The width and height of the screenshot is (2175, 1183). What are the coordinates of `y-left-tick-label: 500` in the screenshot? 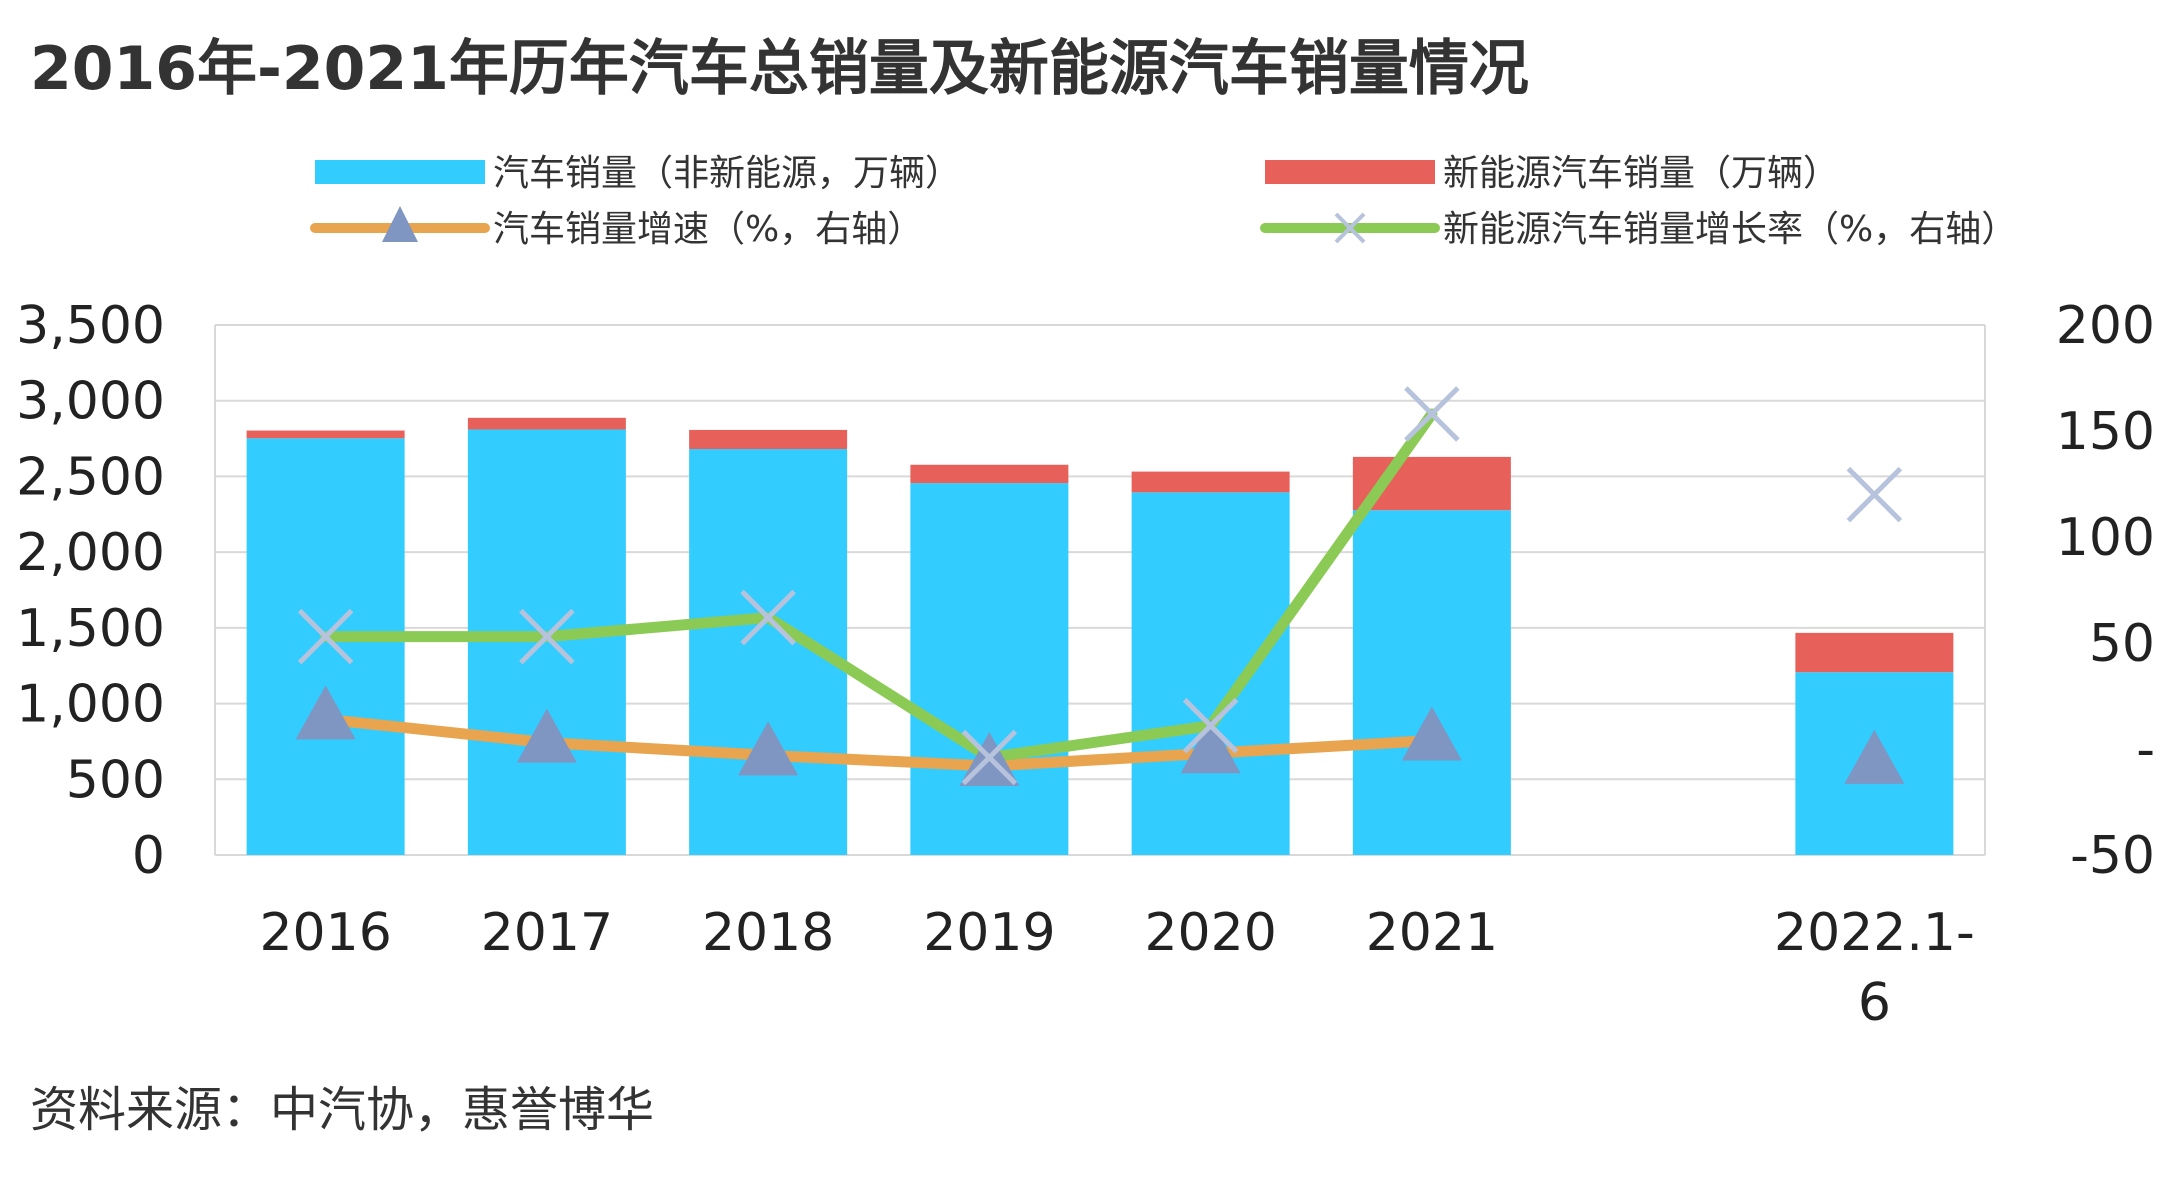 It's located at (115, 780).